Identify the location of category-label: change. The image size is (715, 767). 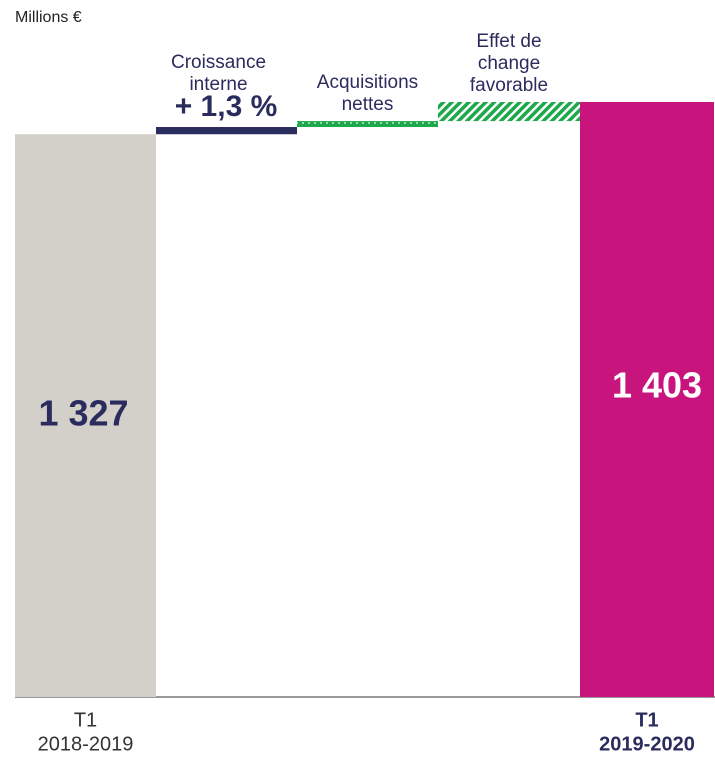
(509, 63).